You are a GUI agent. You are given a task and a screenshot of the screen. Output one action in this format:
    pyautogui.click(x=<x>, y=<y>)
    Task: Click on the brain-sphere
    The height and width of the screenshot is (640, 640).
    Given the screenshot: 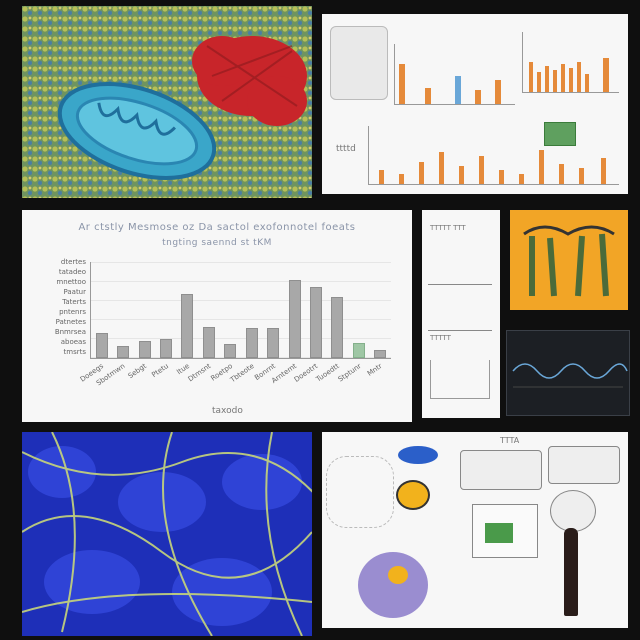 What is the action you would take?
    pyautogui.click(x=393, y=585)
    